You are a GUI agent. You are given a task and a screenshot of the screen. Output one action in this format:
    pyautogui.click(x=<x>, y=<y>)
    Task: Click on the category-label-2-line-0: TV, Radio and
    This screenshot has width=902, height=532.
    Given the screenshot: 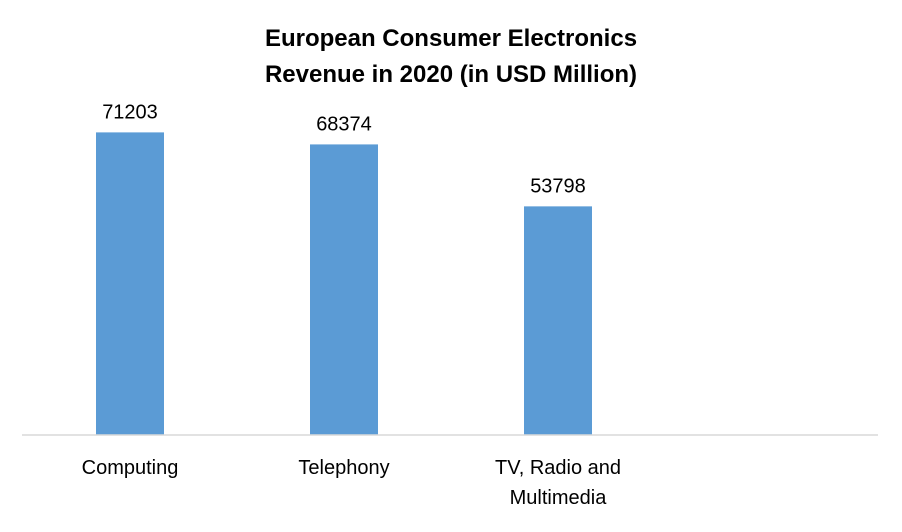 What is the action you would take?
    pyautogui.click(x=558, y=468)
    